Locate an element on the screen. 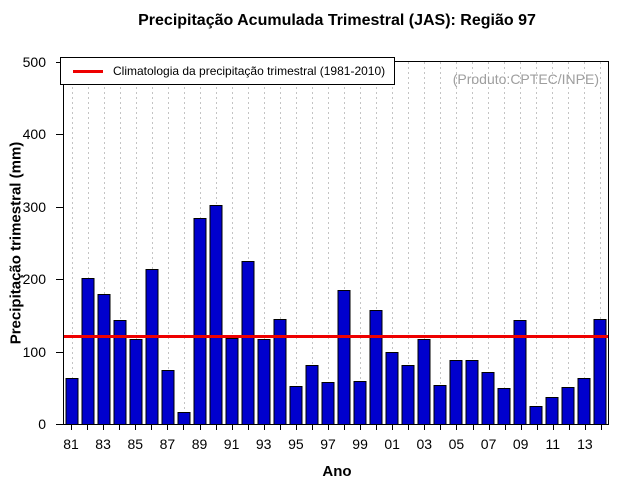 The width and height of the screenshot is (640, 500). x-tick-label-11: 11 is located at coordinates (553, 444).